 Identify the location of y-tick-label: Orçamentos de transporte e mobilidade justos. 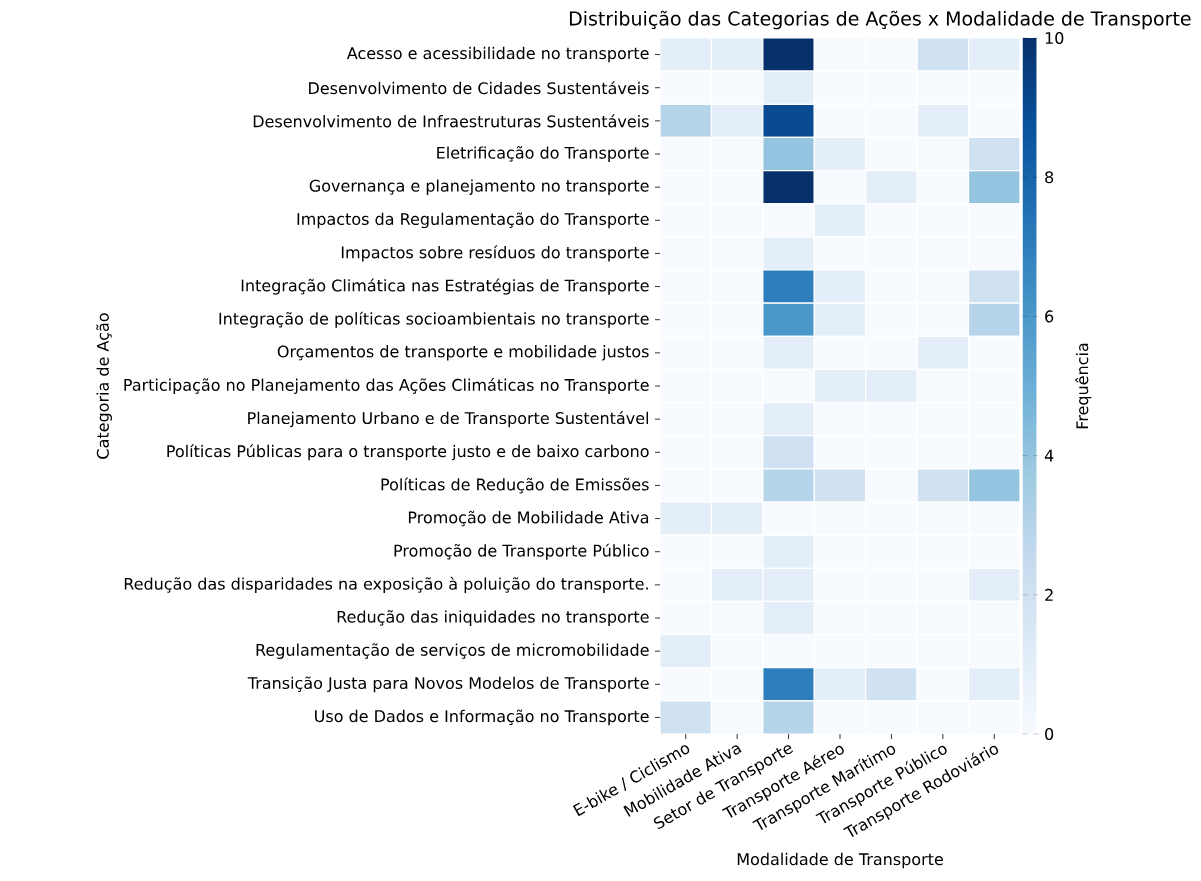
(463, 353).